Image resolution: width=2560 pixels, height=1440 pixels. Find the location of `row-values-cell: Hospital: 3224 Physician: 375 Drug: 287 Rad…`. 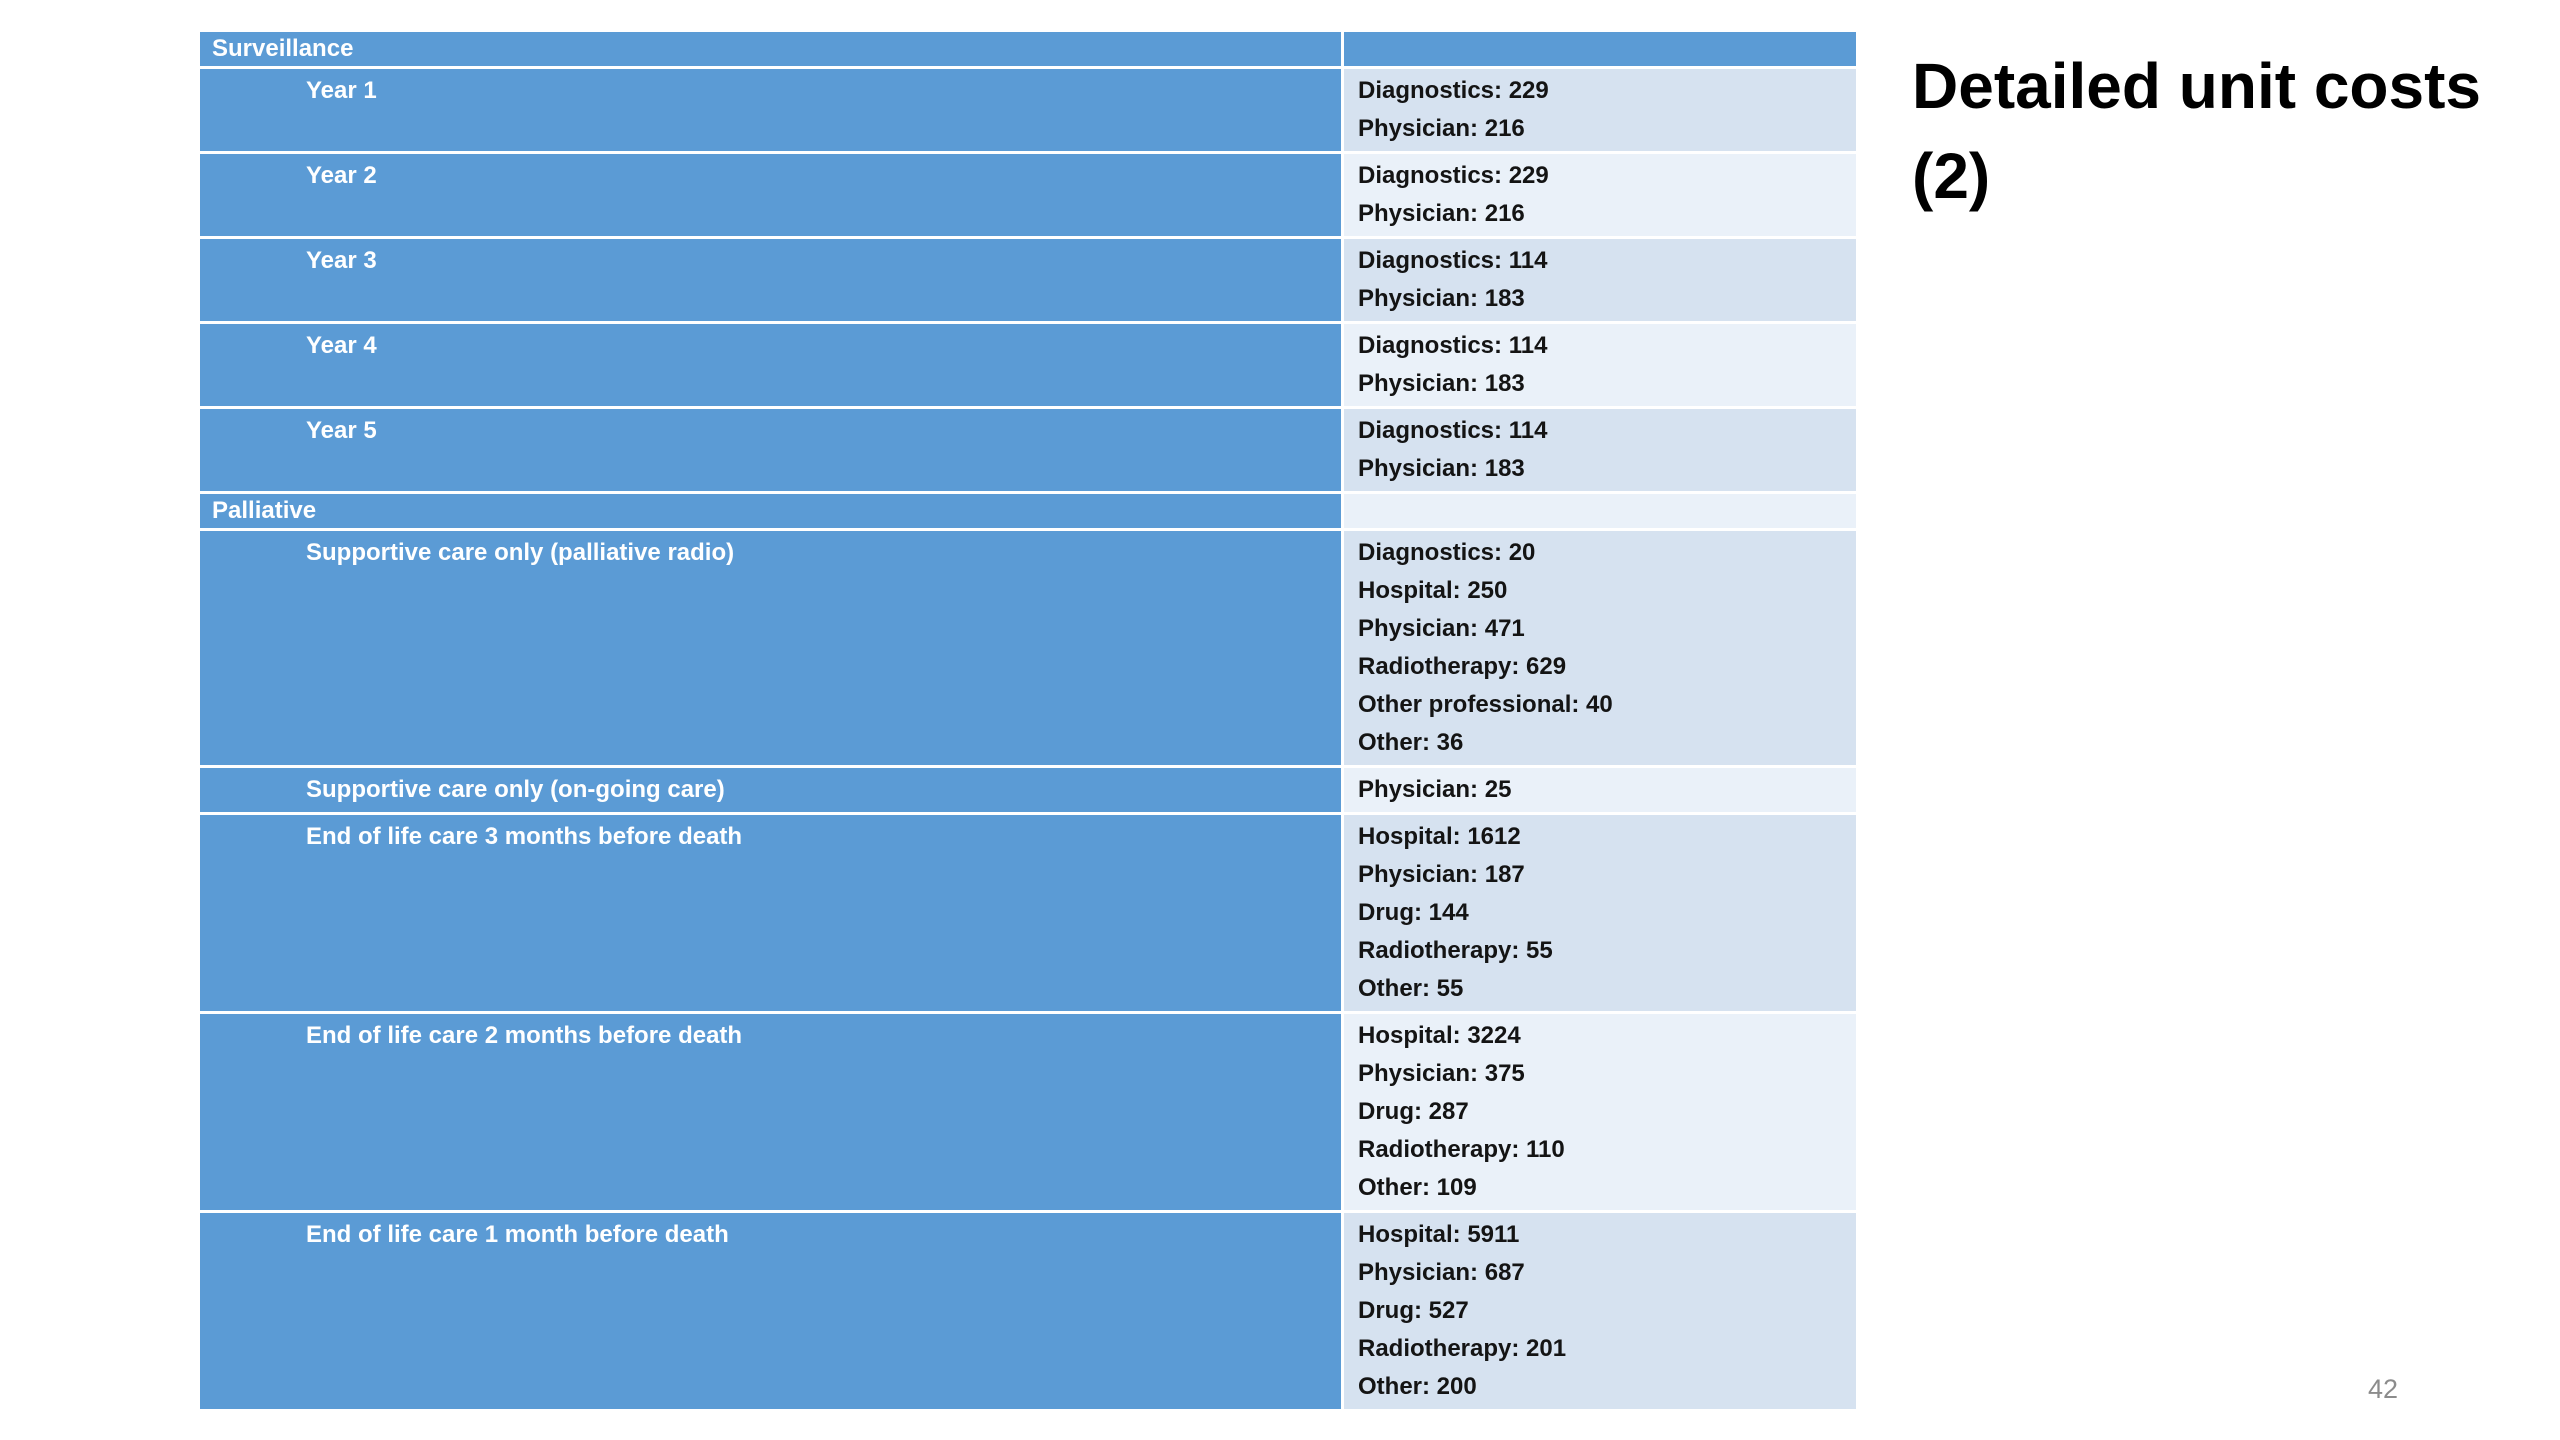

row-values-cell: Hospital: 3224 Physician: 375 Drug: 287 Rad… is located at coordinates (1600, 1112).